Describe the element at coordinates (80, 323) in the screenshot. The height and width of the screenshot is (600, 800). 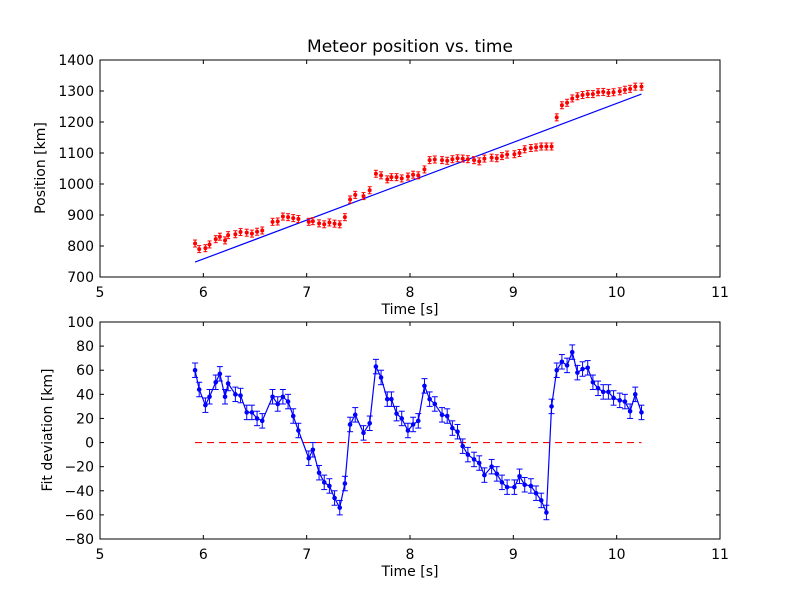
I see `y-tick-label: 100` at that location.